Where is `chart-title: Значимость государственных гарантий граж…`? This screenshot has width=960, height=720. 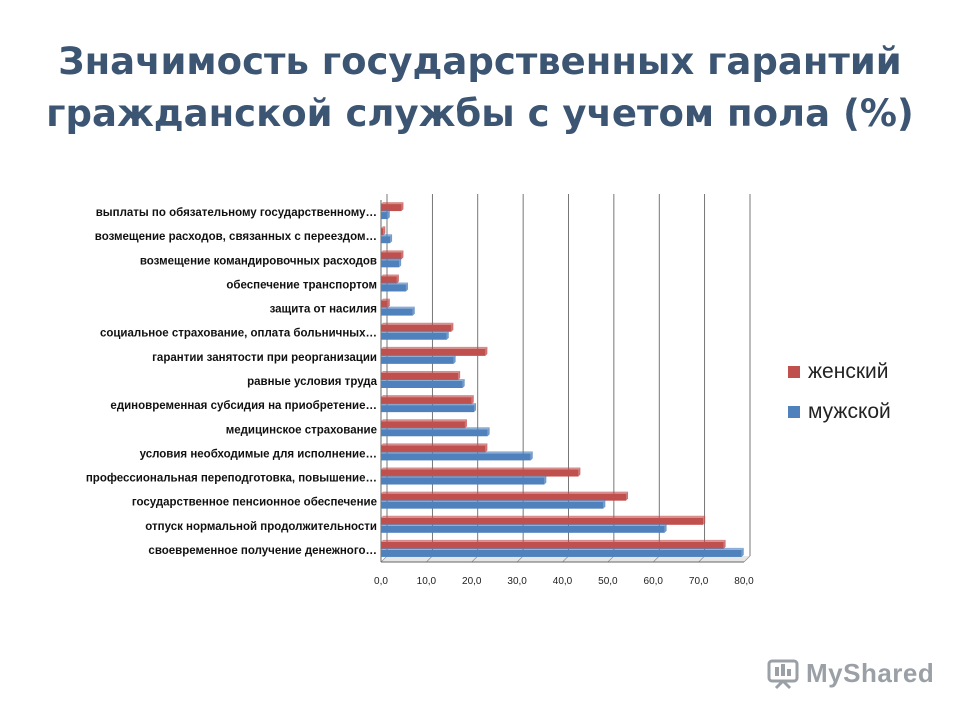
chart-title: Значимость государственных гарантий граж… is located at coordinates (480, 88).